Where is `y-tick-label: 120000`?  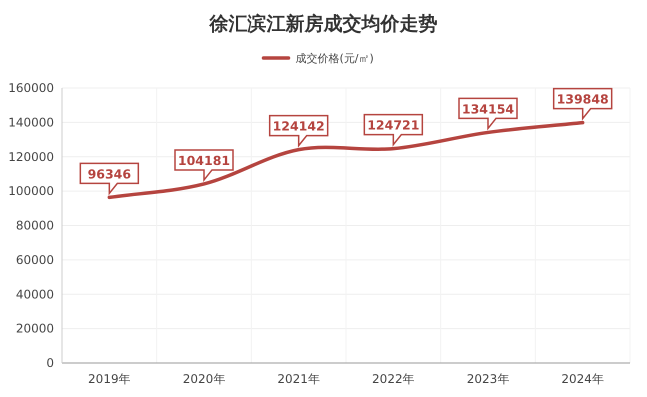 y-tick-label: 120000 is located at coordinates (31, 157).